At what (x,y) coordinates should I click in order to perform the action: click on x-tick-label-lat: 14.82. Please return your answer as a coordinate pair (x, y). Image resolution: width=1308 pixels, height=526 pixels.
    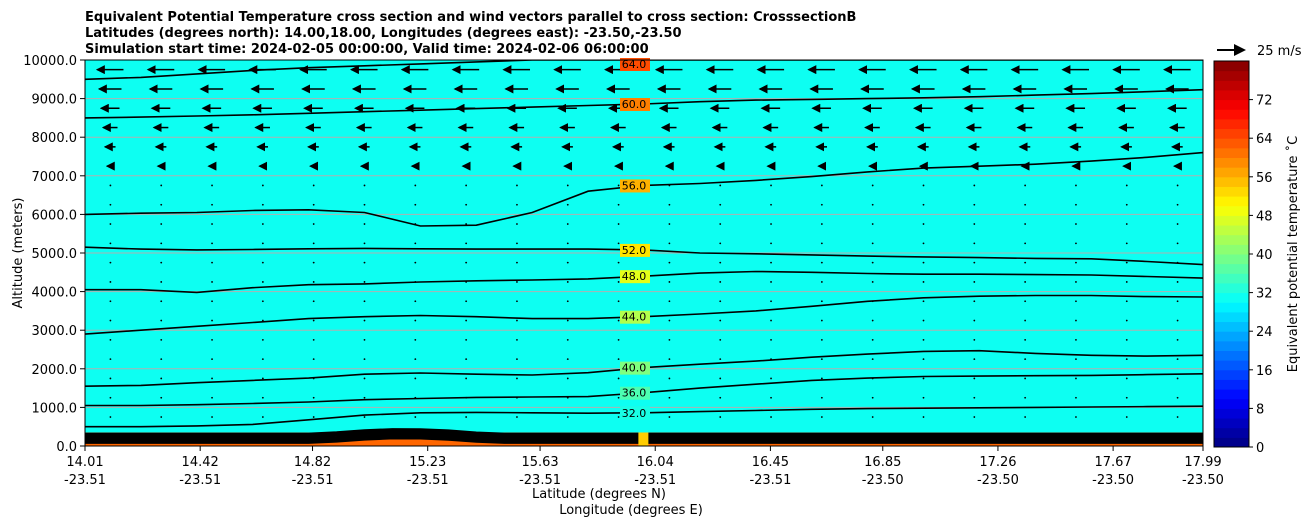
    Looking at the image, I should click on (312, 462).